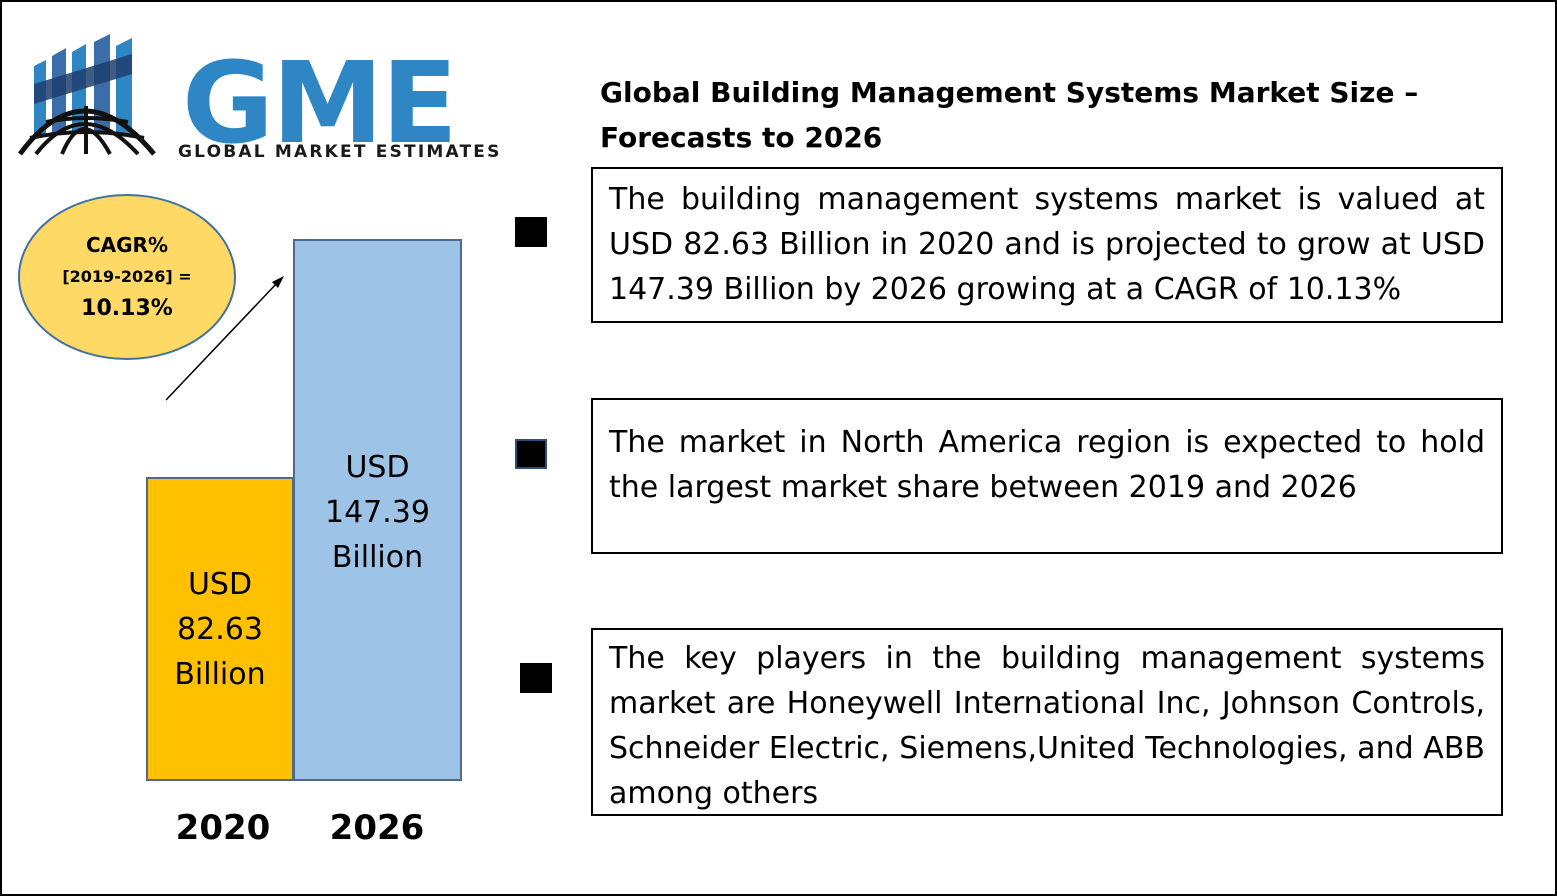 Image resolution: width=1557 pixels, height=896 pixels. I want to click on gme-logo: GME GLOBAL MARKET ESTIMATES, so click(271, 101).